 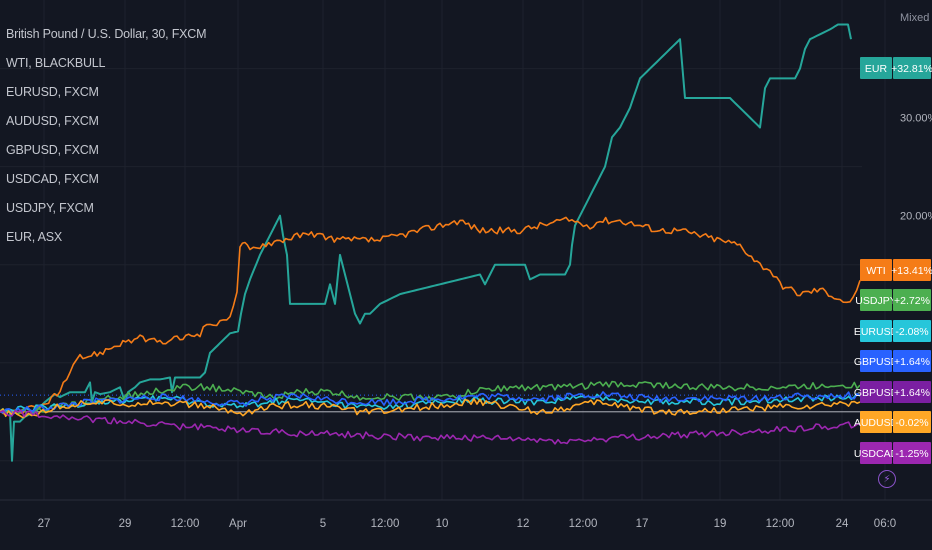 I want to click on series-line-eurusd, so click(x=430, y=402).